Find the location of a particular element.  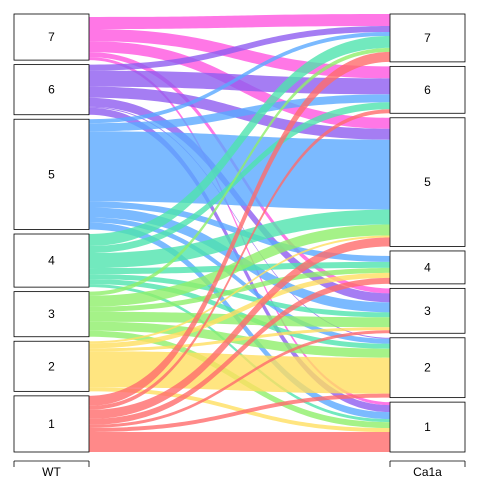

right-stratum-label-5: 5 is located at coordinates (427, 182).